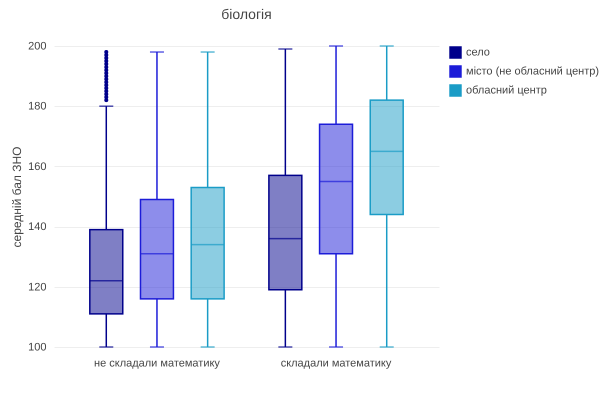 This screenshot has height=399, width=600. I want to click on y-tick-label: 100, so click(37, 348).